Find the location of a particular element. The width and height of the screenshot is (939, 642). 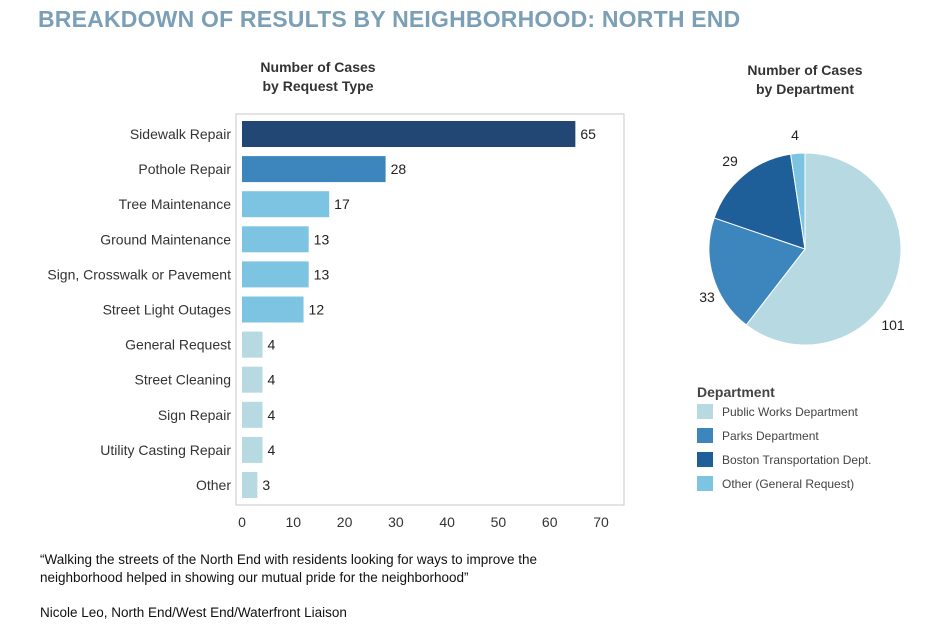

category-label: Utility Casting Repair is located at coordinates (165, 450).